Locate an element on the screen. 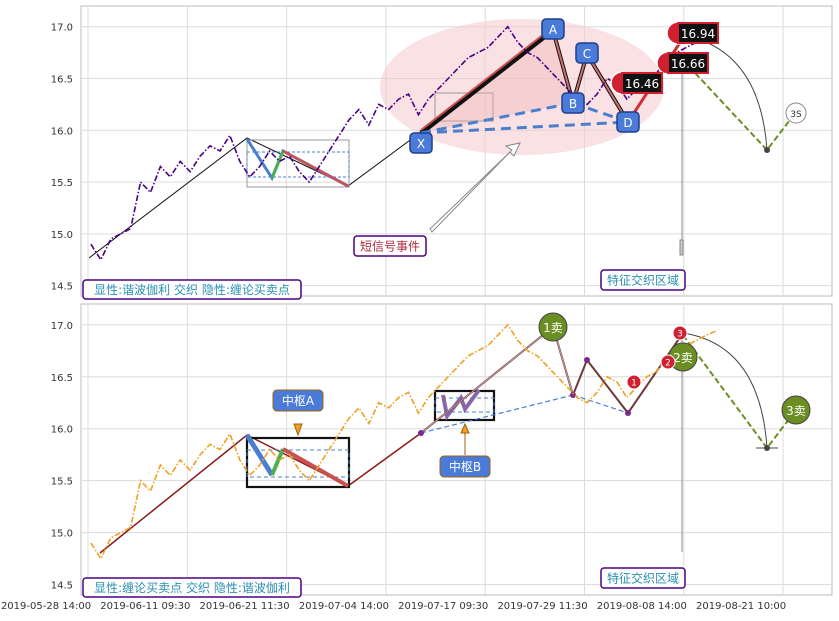 The height and width of the screenshot is (621, 839). x-tick-label: 2019-07-17 09:30 is located at coordinates (443, 606).